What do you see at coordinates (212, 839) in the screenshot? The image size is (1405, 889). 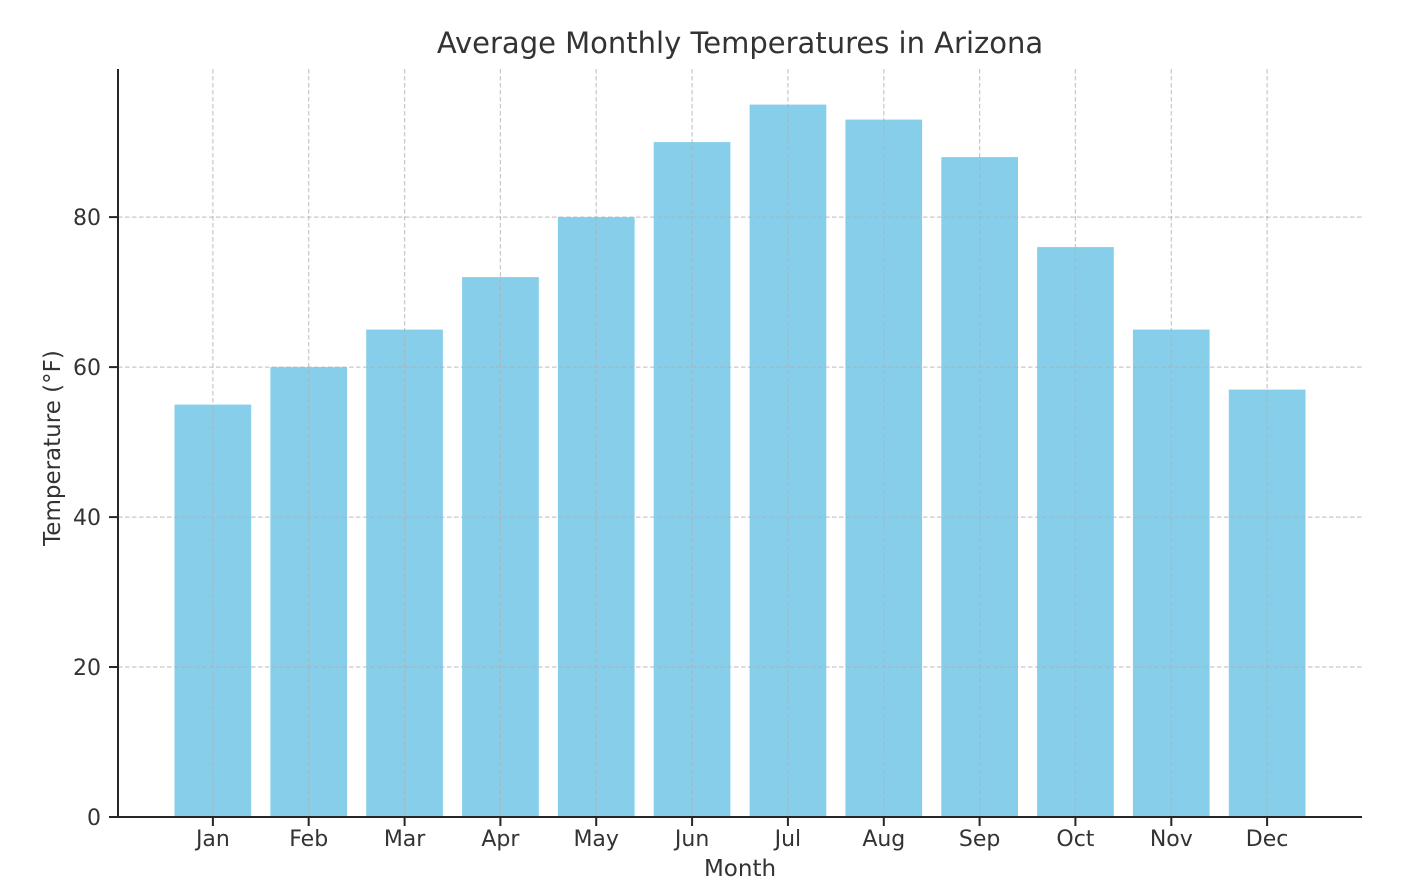 I see `x-tick-label-jan: Jan` at bounding box center [212, 839].